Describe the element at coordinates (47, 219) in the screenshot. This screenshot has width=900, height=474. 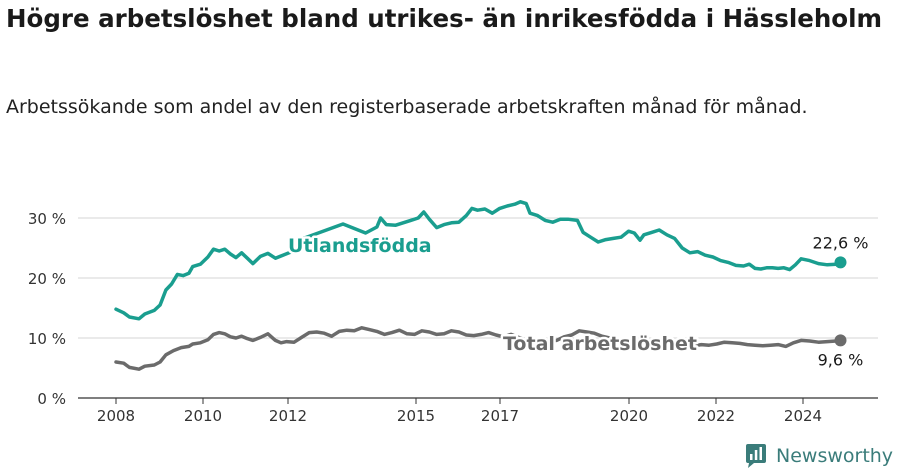
I see `y-tick-label: 30 %` at that location.